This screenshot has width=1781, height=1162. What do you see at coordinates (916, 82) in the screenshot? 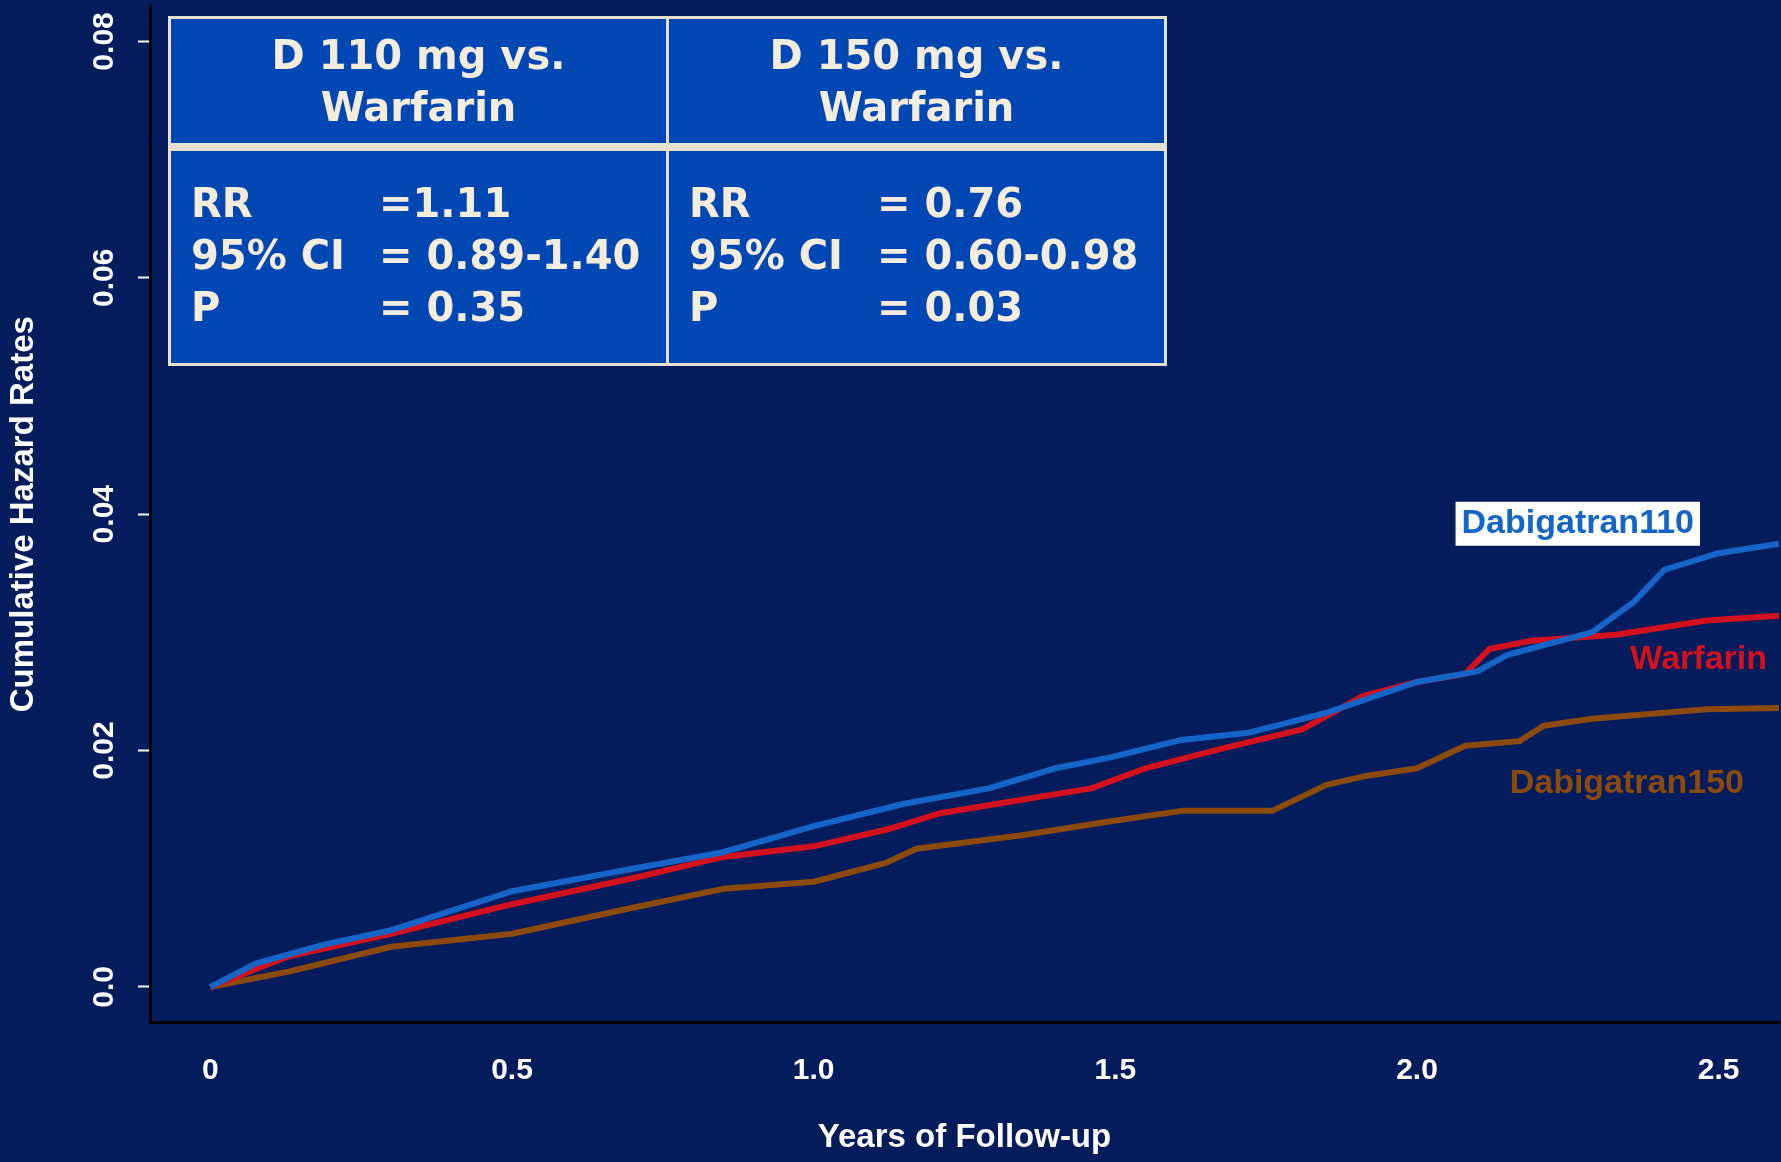
I see `annotation: D 150 mg vs. Warfarin` at bounding box center [916, 82].